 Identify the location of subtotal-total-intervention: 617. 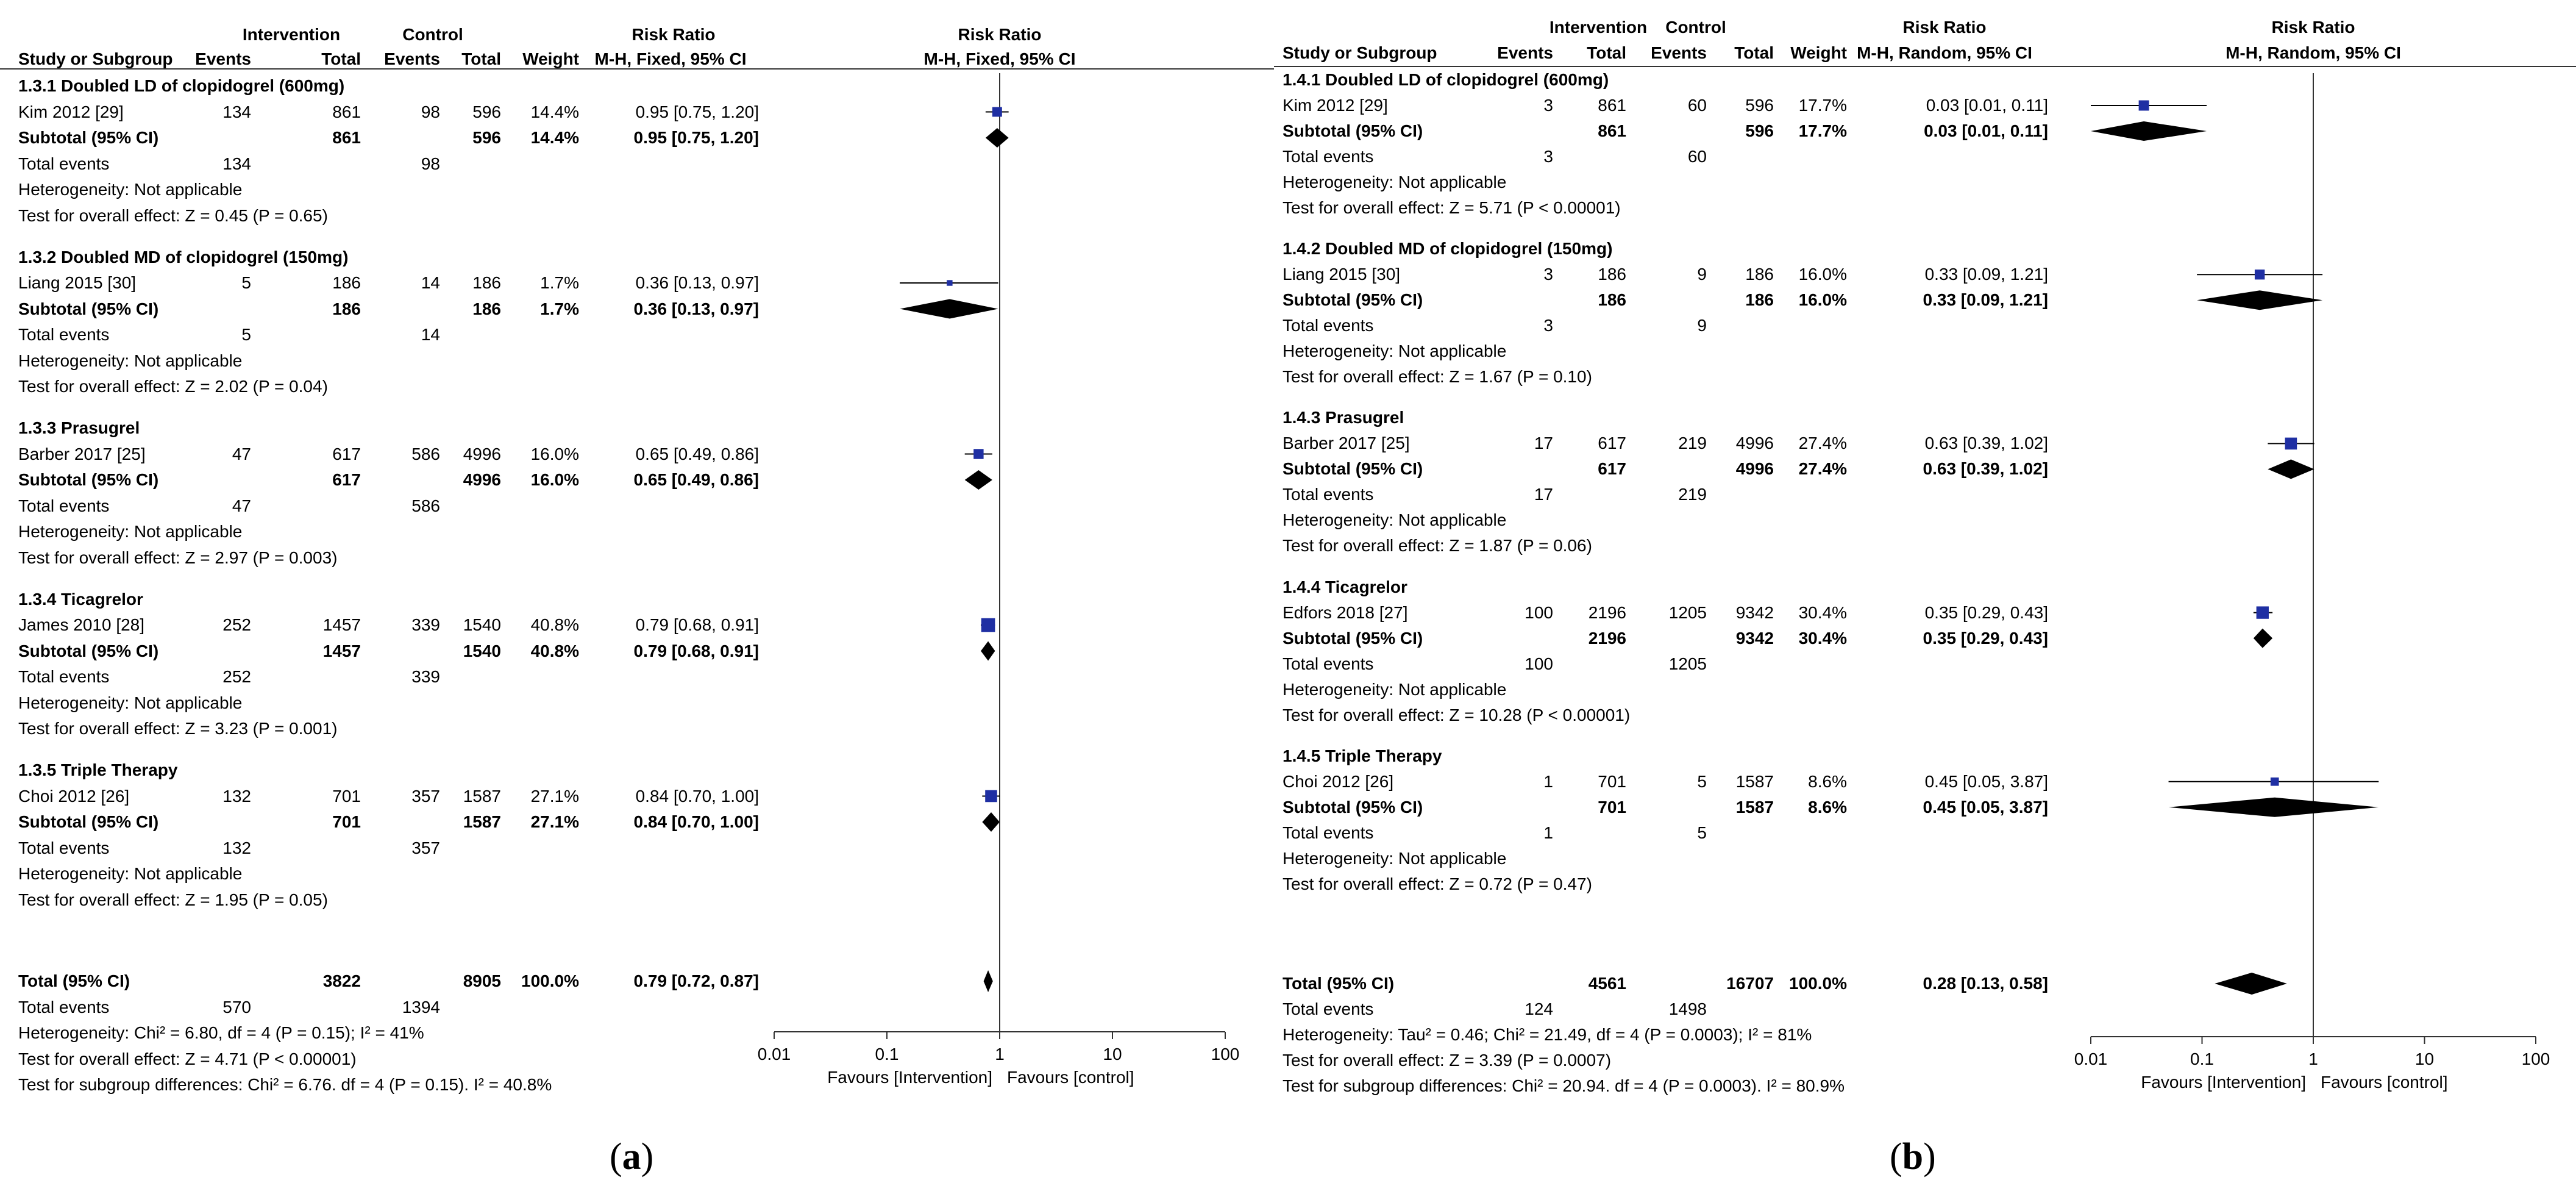
(1612, 469).